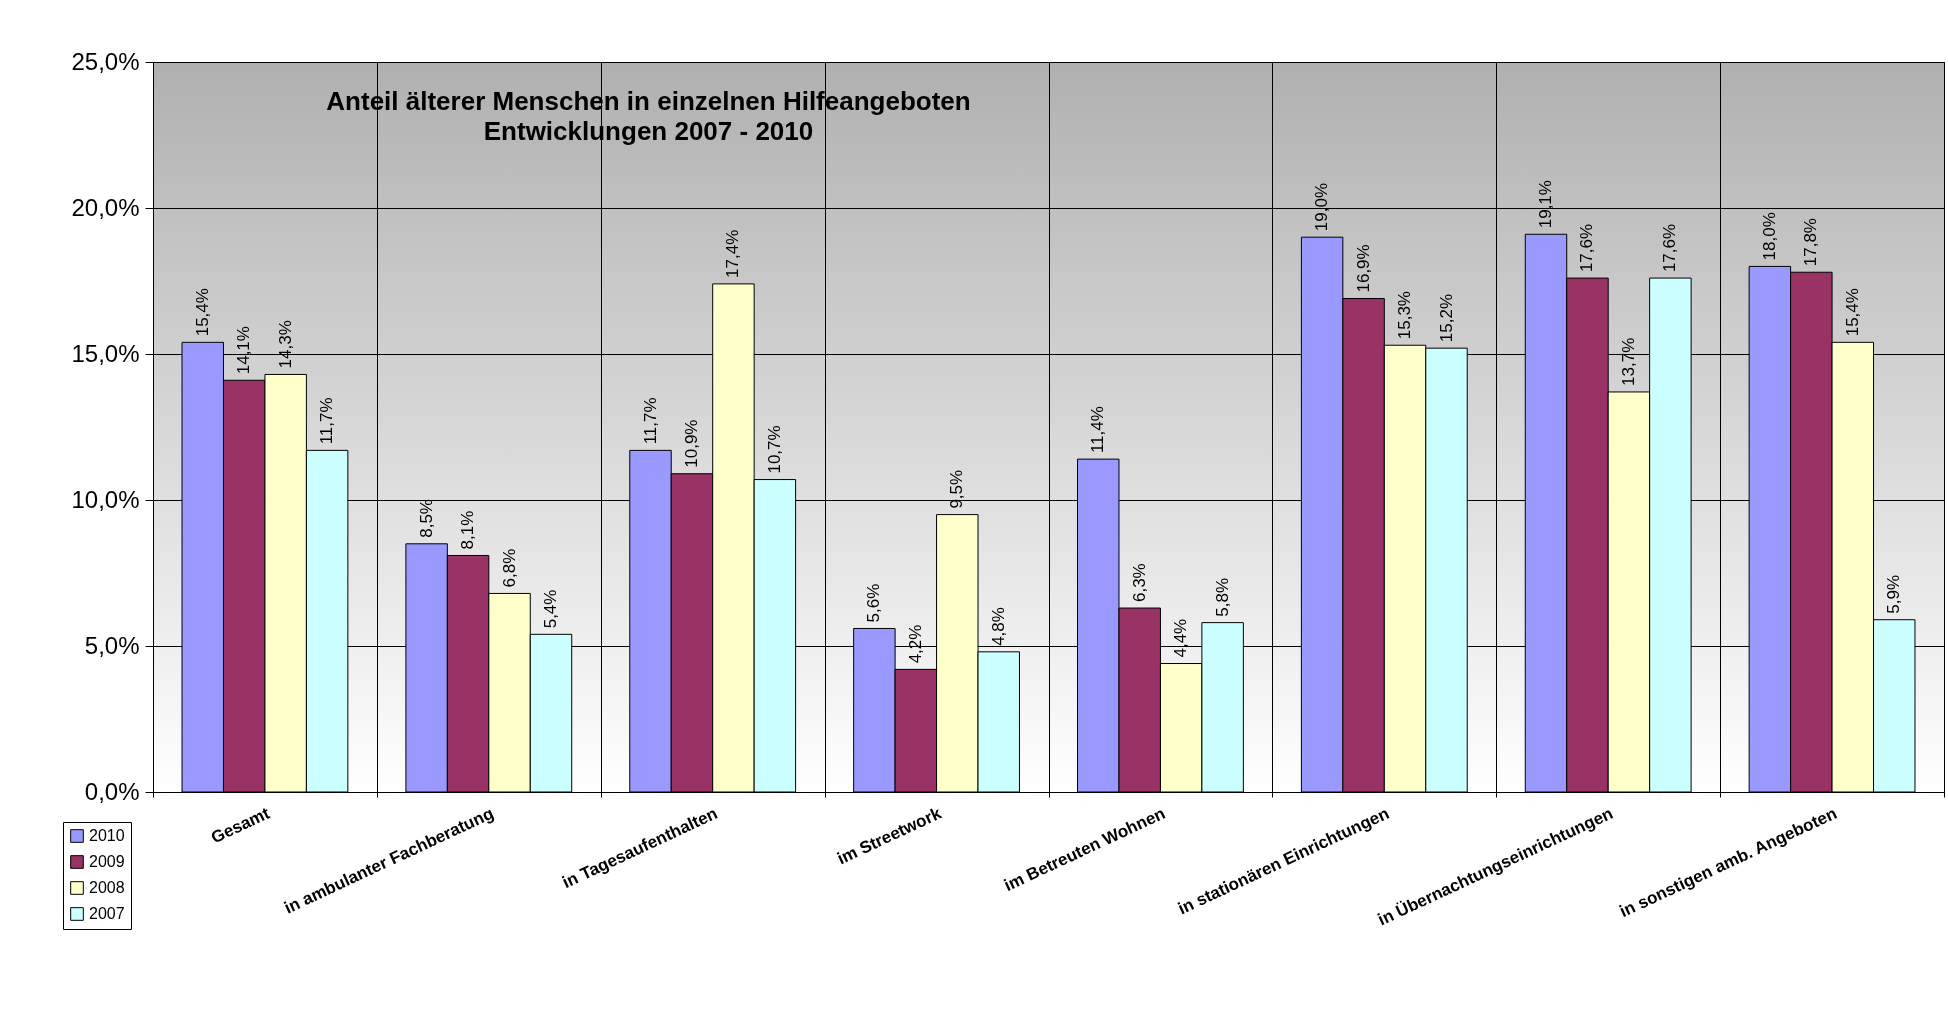 Image resolution: width=1948 pixels, height=1010 pixels. What do you see at coordinates (107, 835) in the screenshot?
I see `legend-label: 2010` at bounding box center [107, 835].